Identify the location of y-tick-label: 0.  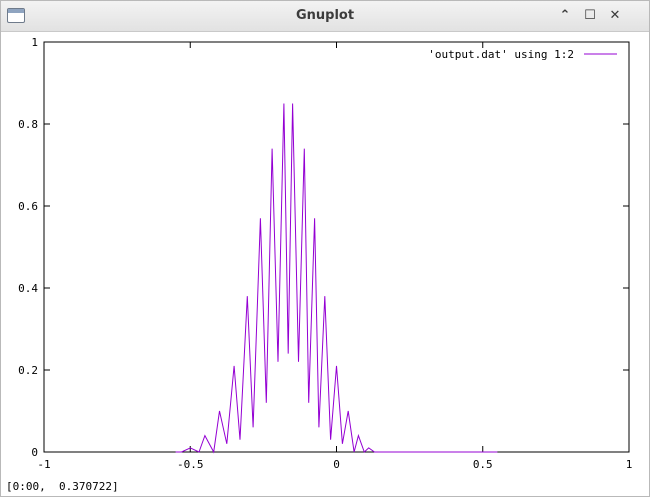
(34, 452).